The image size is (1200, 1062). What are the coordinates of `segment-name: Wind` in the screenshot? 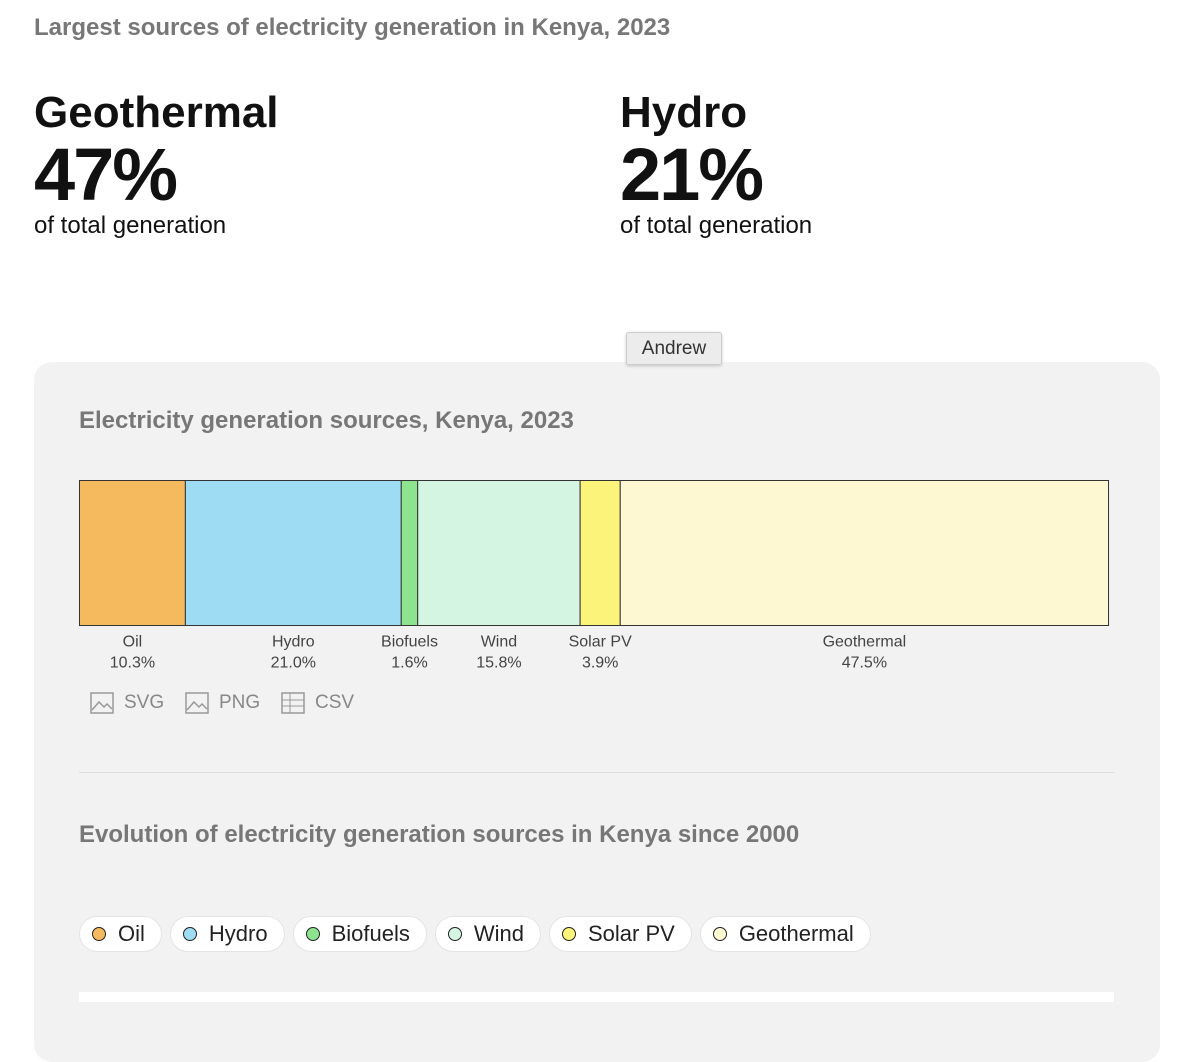 It's located at (499, 642).